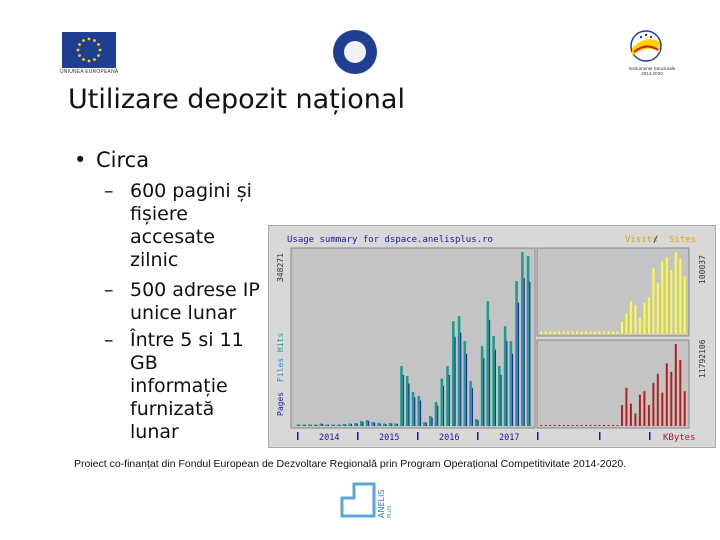 The image size is (720, 540). Describe the element at coordinates (646, 46) in the screenshot. I see `structural-instruments-logo` at that location.